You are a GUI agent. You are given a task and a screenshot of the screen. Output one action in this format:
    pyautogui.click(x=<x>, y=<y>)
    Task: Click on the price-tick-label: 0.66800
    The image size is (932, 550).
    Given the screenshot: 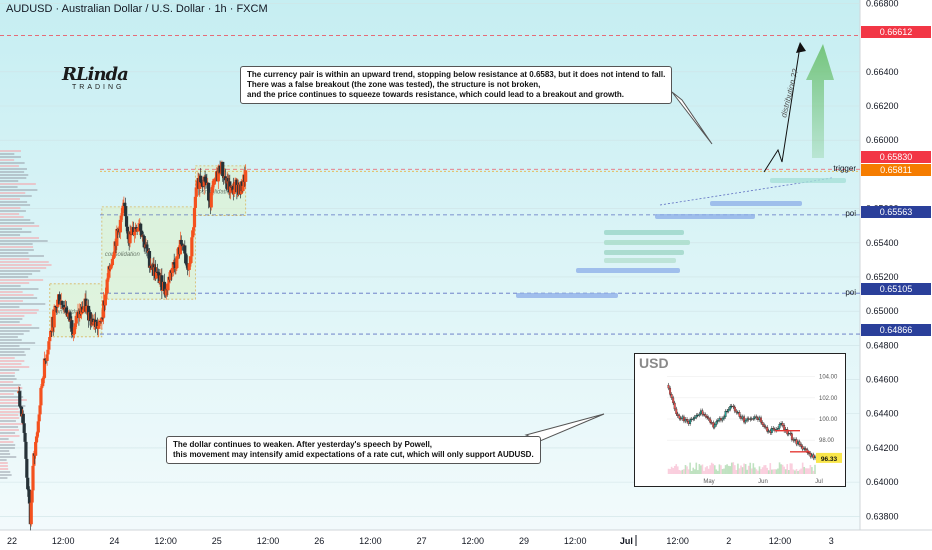 What is the action you would take?
    pyautogui.click(x=882, y=4)
    